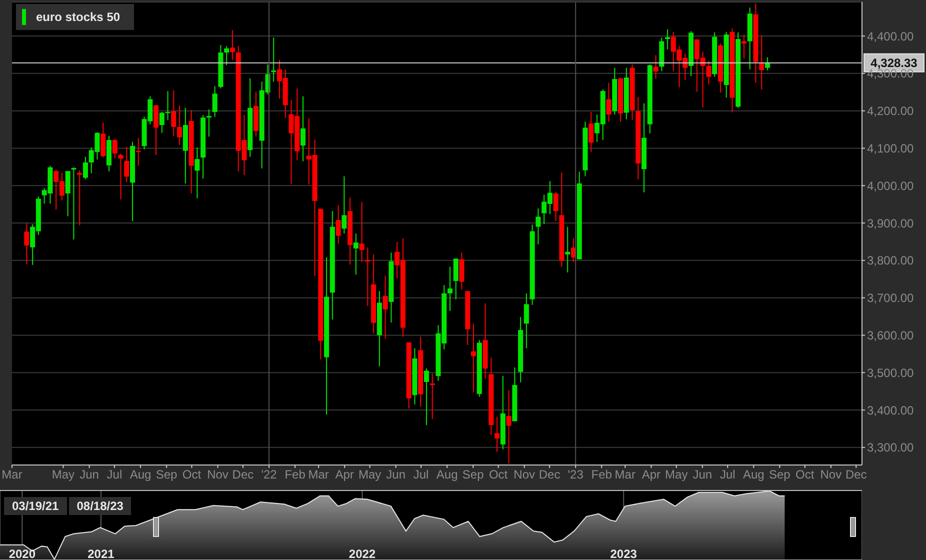 This screenshot has width=926, height=560. I want to click on y-tick-label: 4,200.00, so click(890, 111).